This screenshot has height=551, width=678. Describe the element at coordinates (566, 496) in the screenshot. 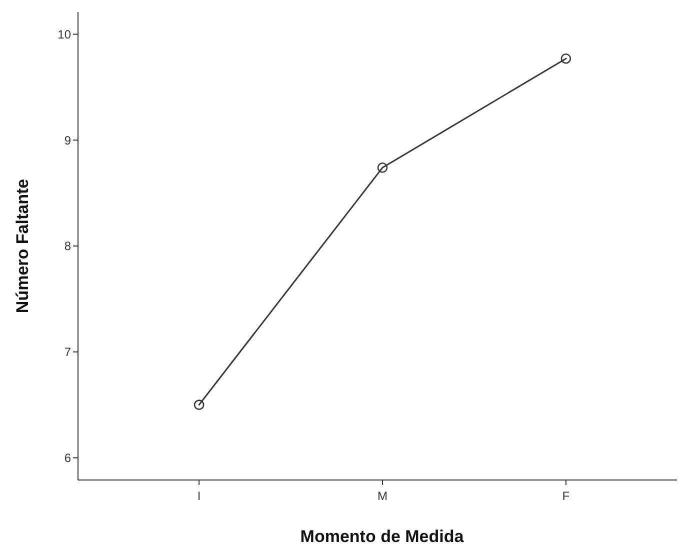

I see `x-tick-label: F` at that location.